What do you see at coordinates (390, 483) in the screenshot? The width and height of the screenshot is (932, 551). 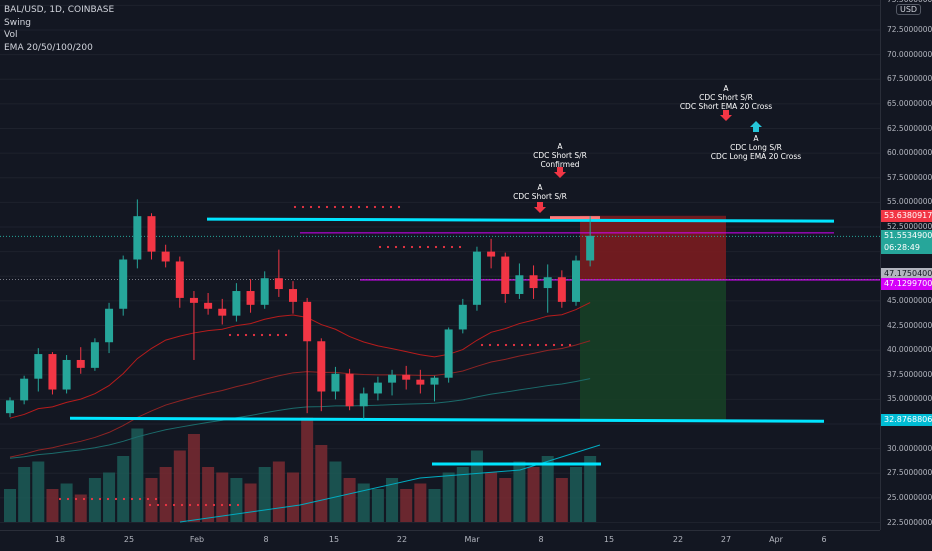 I see `ema-200-line` at bounding box center [390, 483].